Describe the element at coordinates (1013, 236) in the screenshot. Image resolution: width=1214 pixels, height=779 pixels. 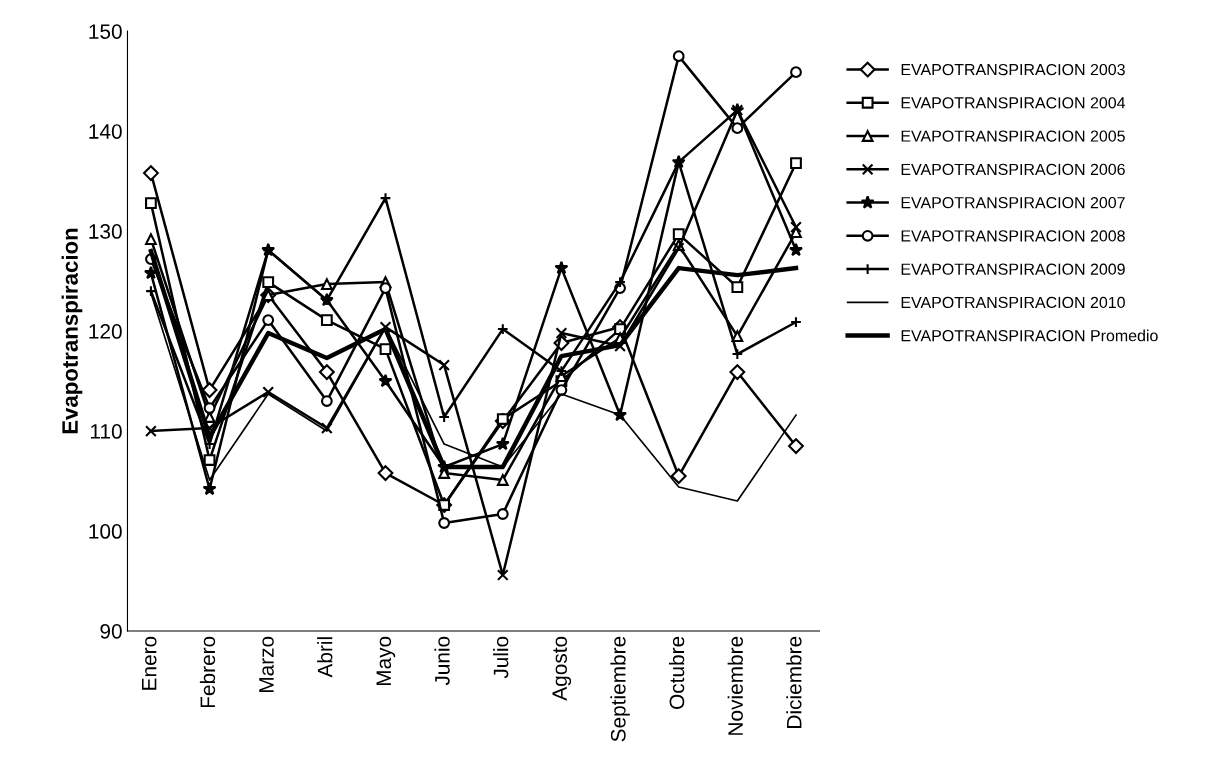
I see `legend-label: EVAPOTRANSPIRACION 2008` at that location.